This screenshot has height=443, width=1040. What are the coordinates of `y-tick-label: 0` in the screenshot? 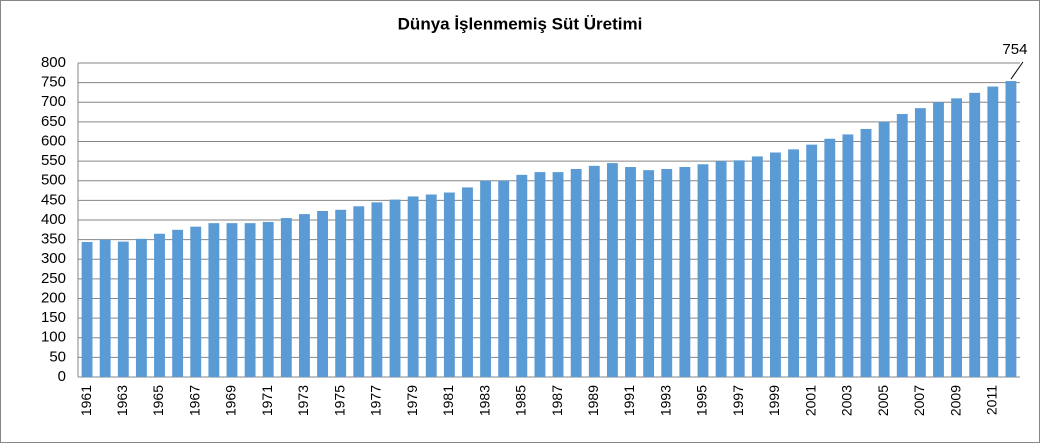 It's located at (62, 376).